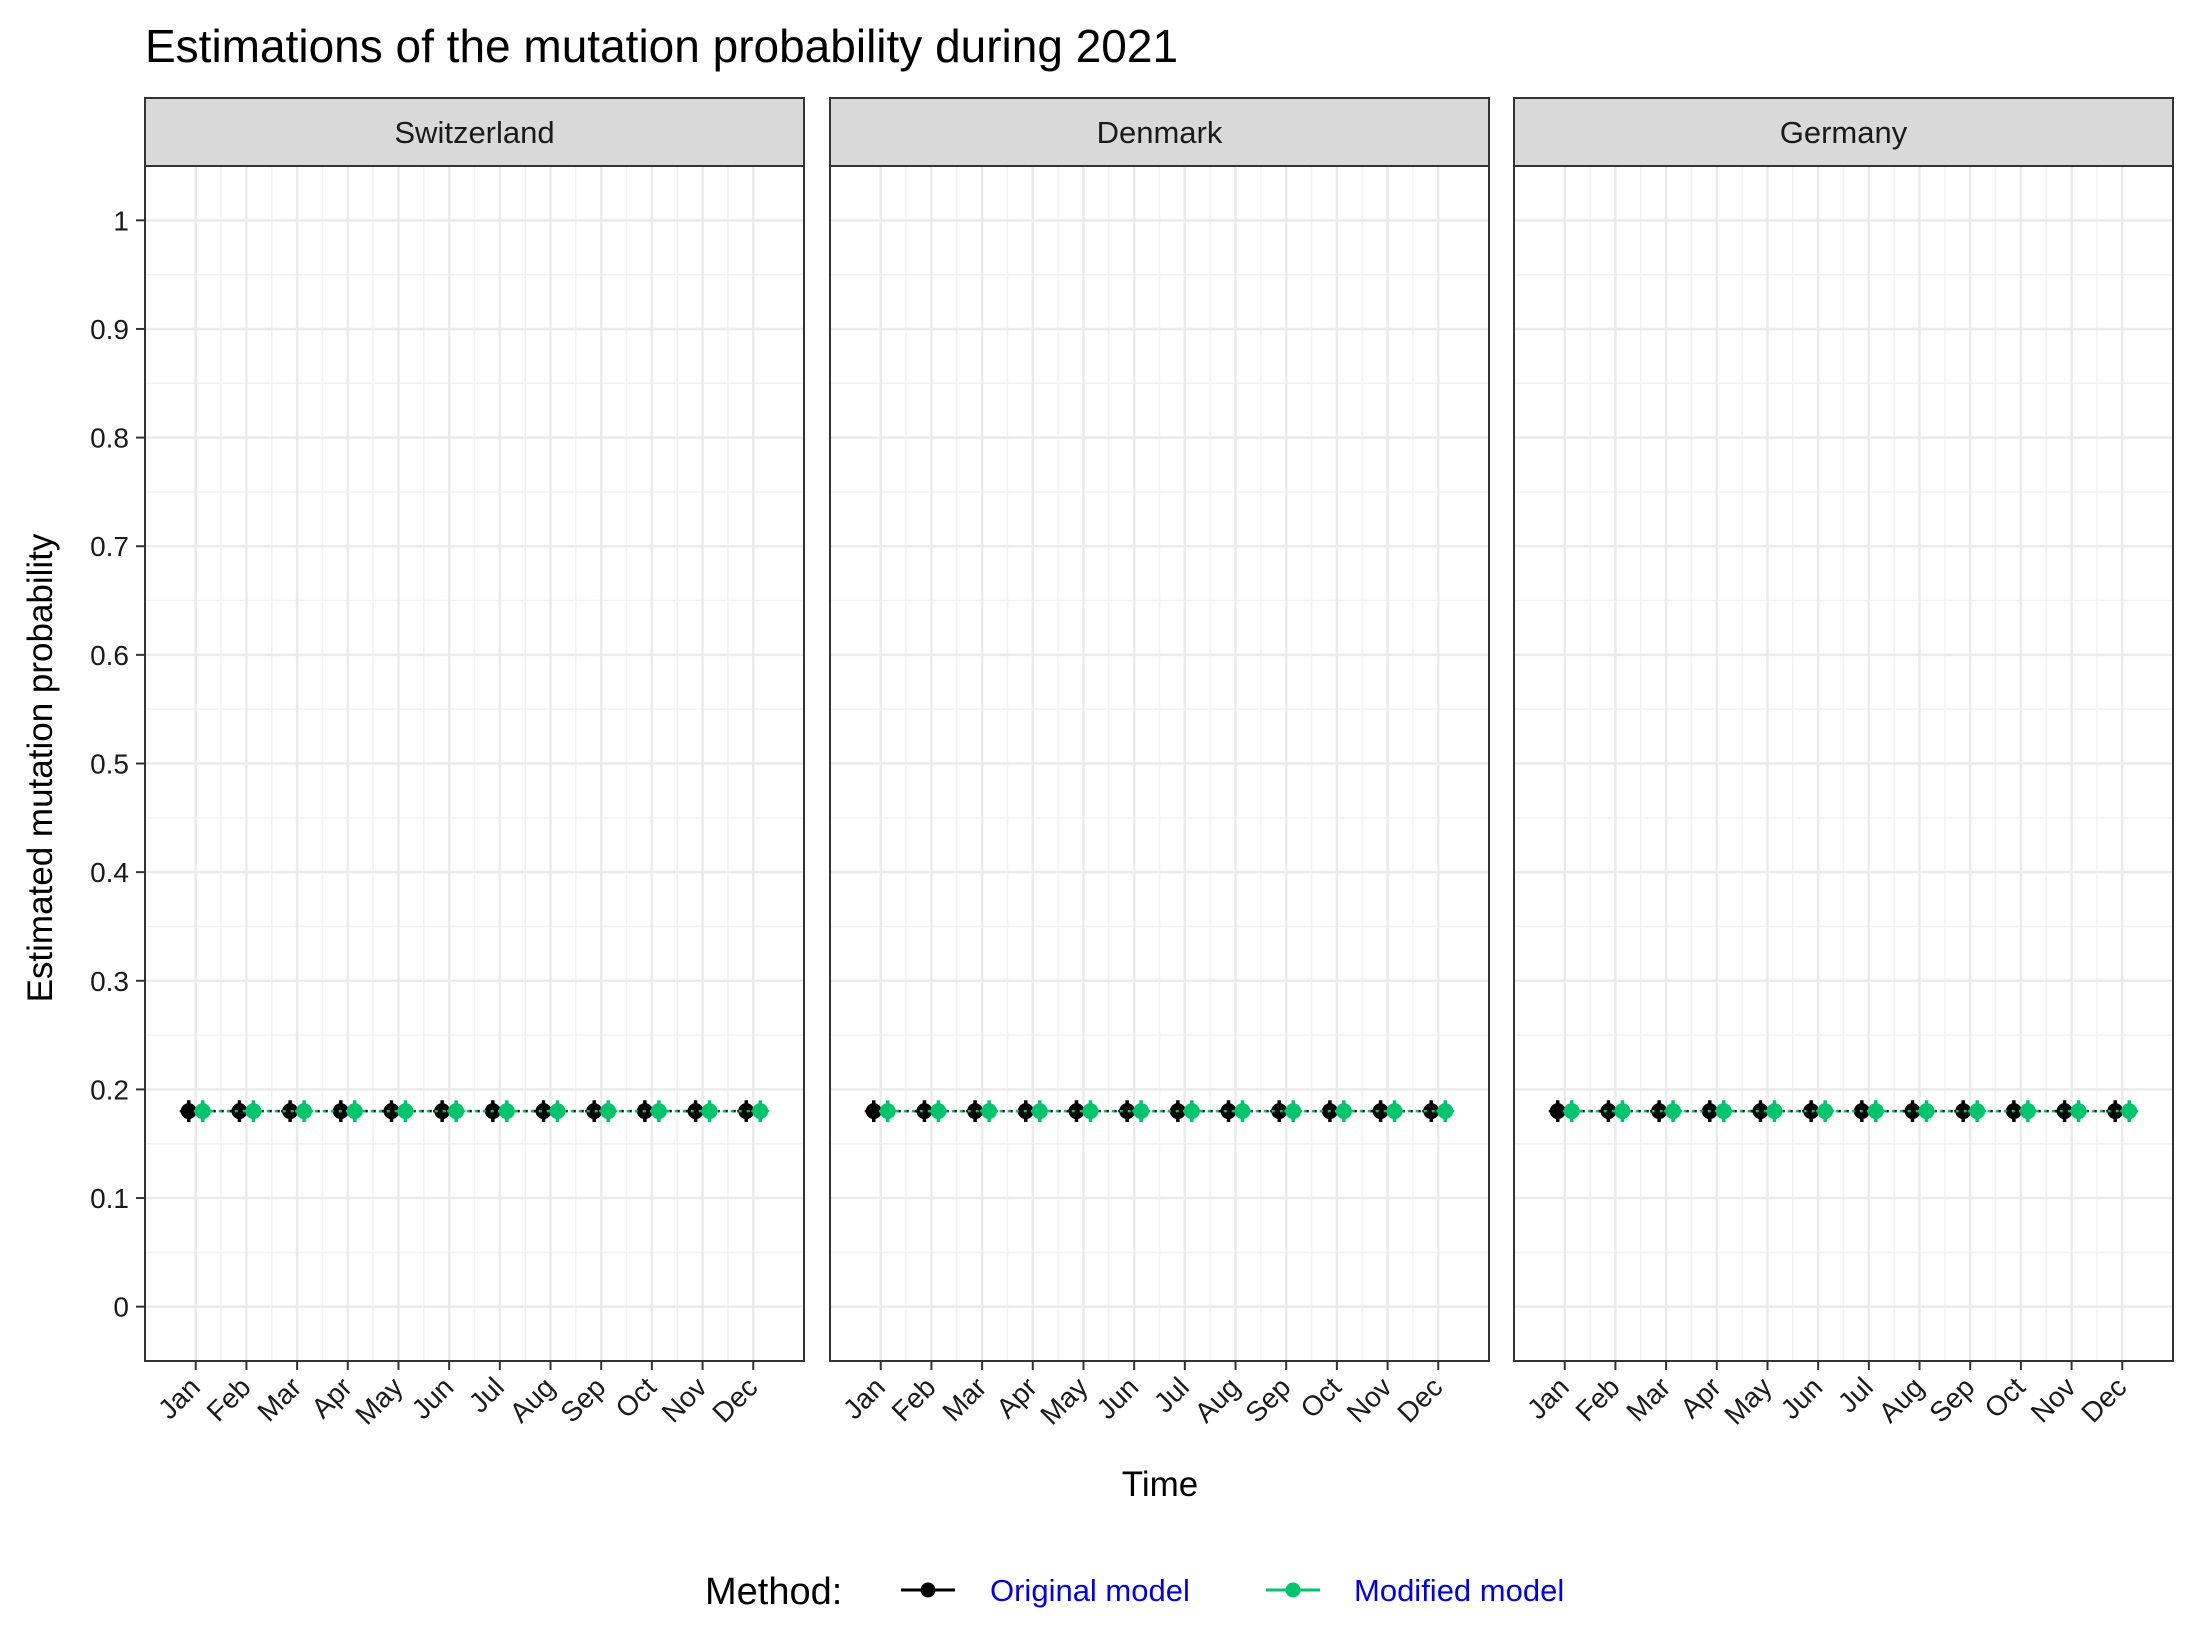 The image size is (2190, 1642). Describe the element at coordinates (1844, 132) in the screenshot. I see `facet-strip-label: Germany` at that location.